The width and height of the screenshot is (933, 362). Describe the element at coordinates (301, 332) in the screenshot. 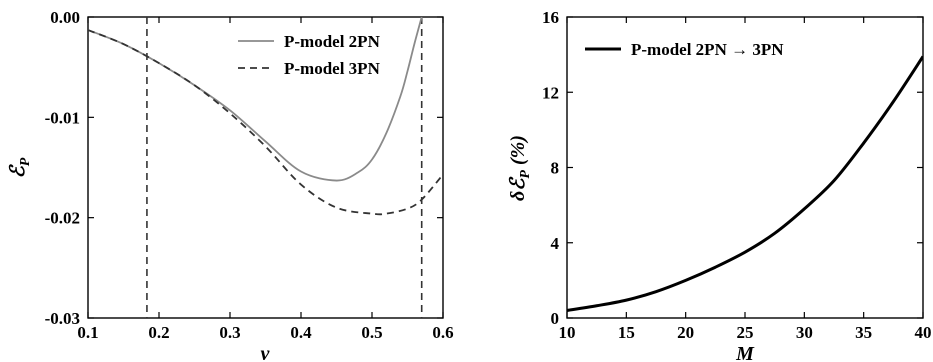

I see `left-x-tick-label: 0.4` at that location.